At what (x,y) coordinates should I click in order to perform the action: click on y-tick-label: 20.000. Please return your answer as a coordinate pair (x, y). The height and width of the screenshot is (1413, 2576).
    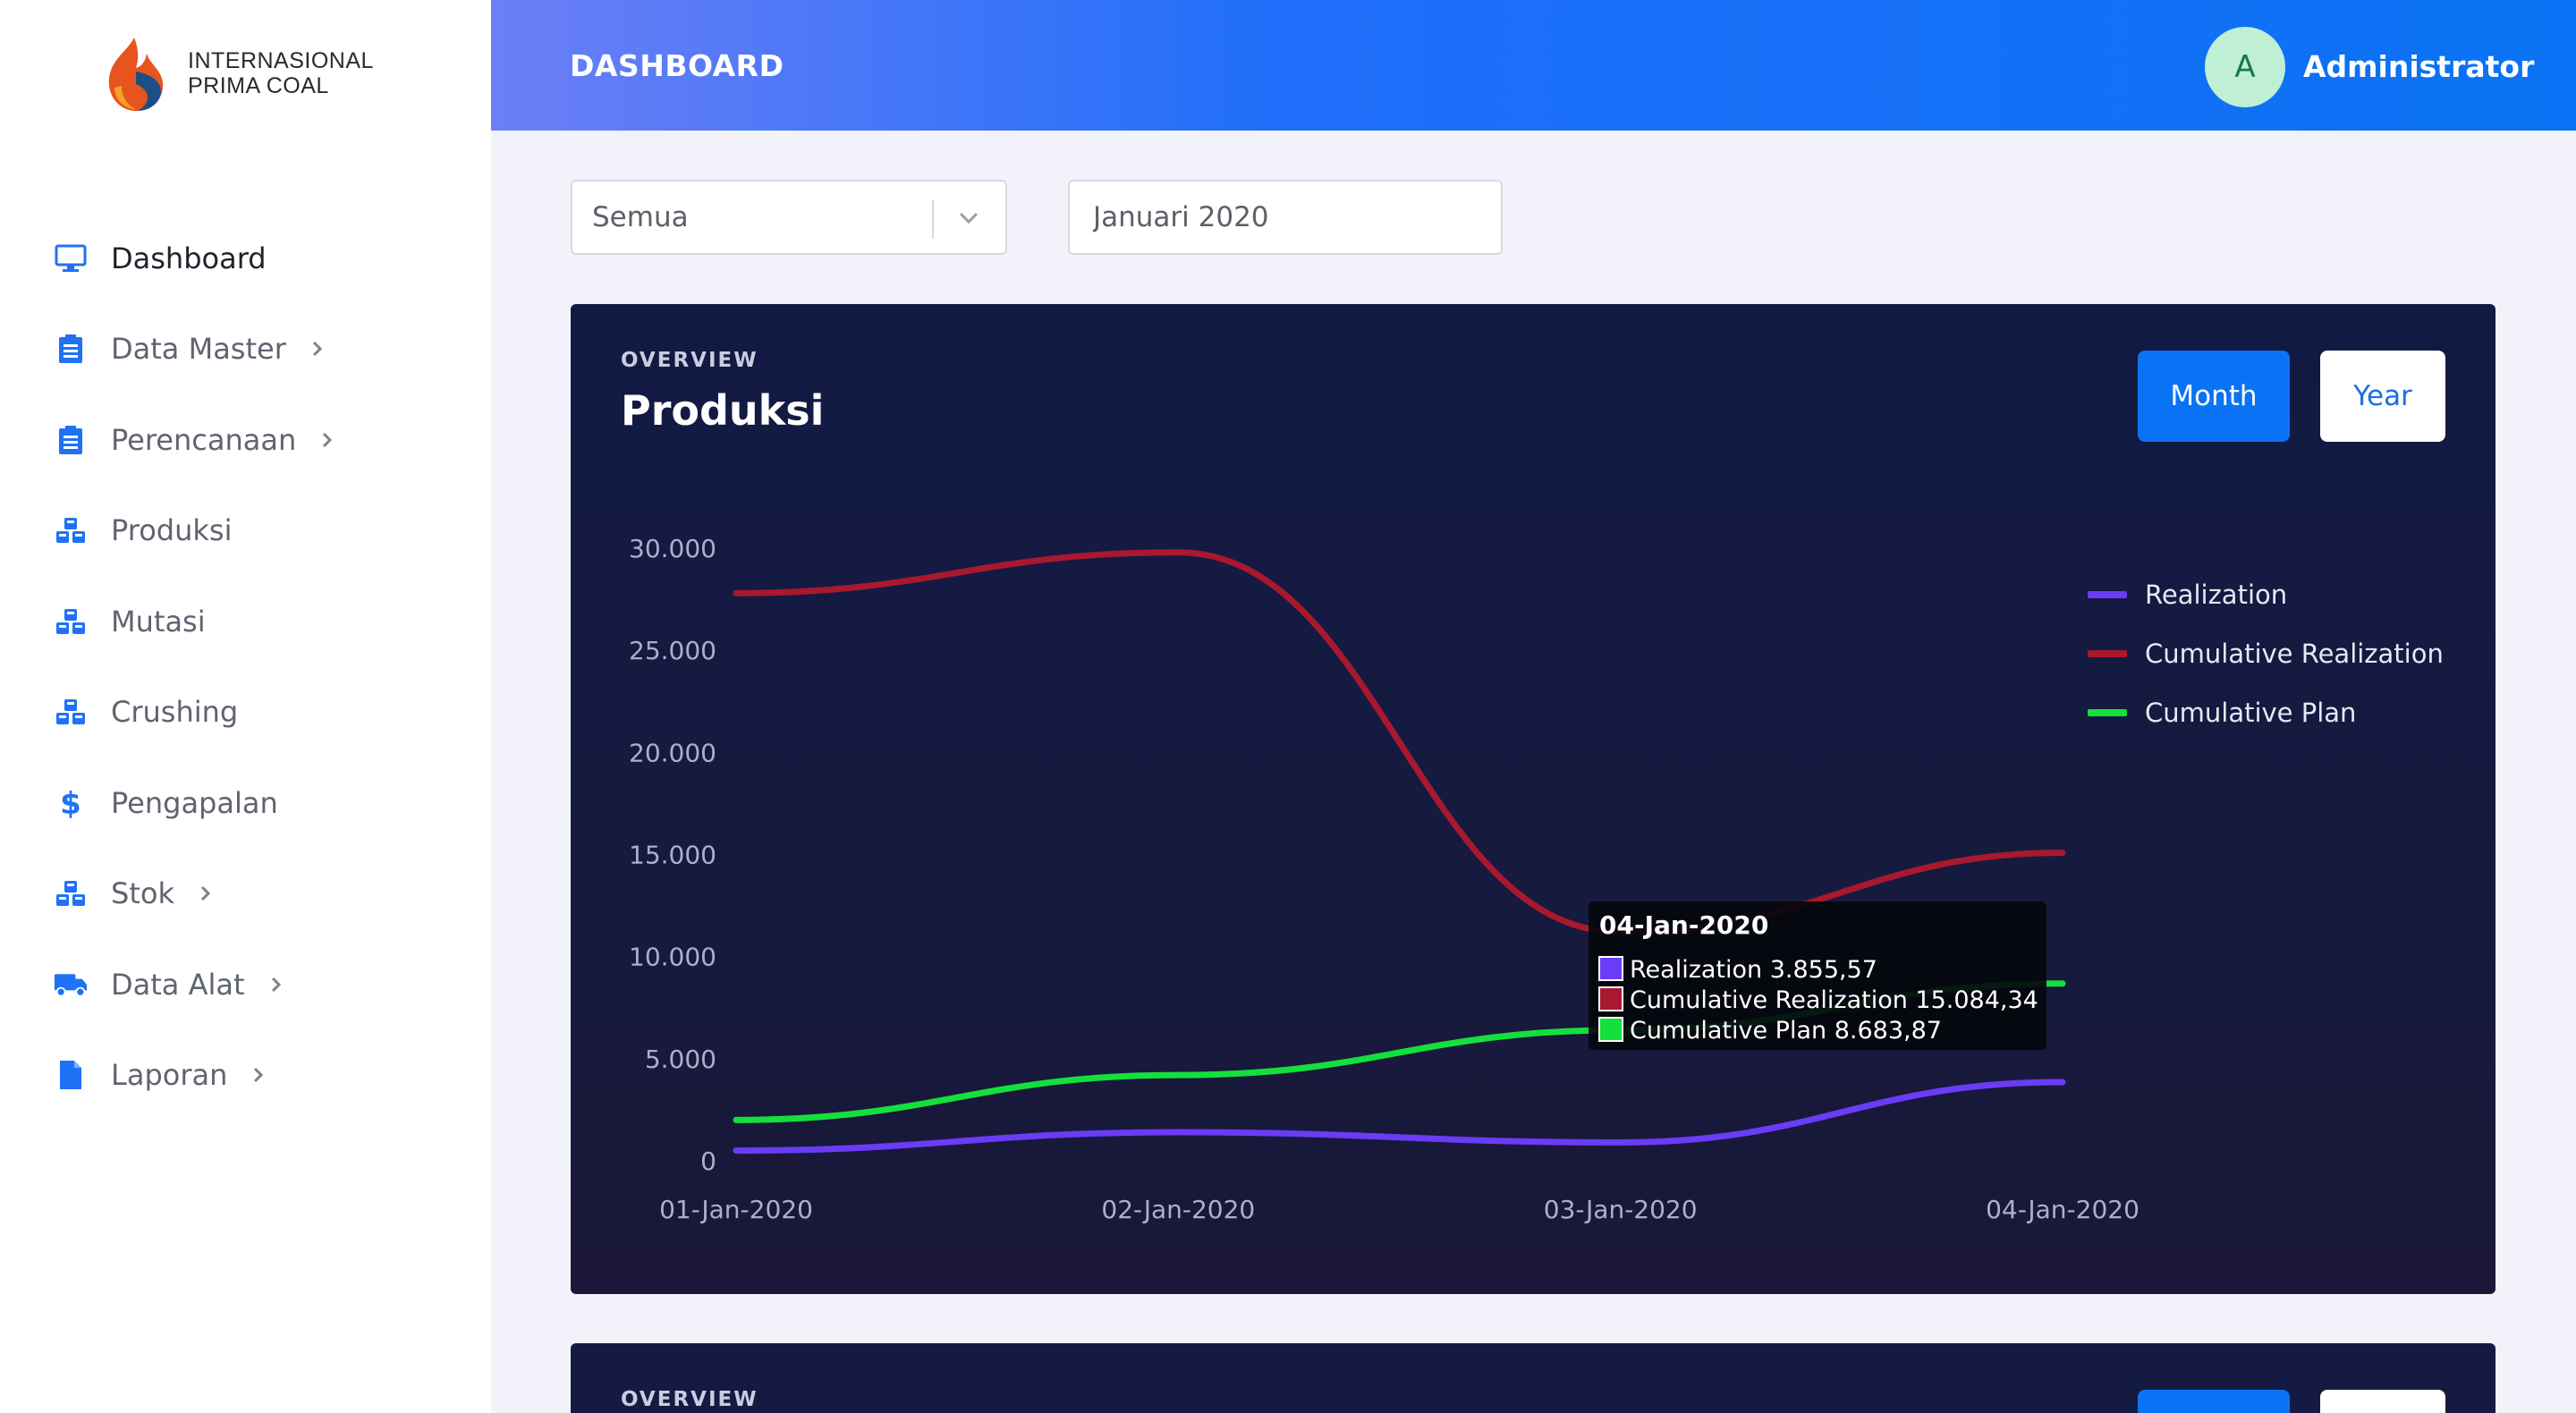
    Looking at the image, I should click on (672, 752).